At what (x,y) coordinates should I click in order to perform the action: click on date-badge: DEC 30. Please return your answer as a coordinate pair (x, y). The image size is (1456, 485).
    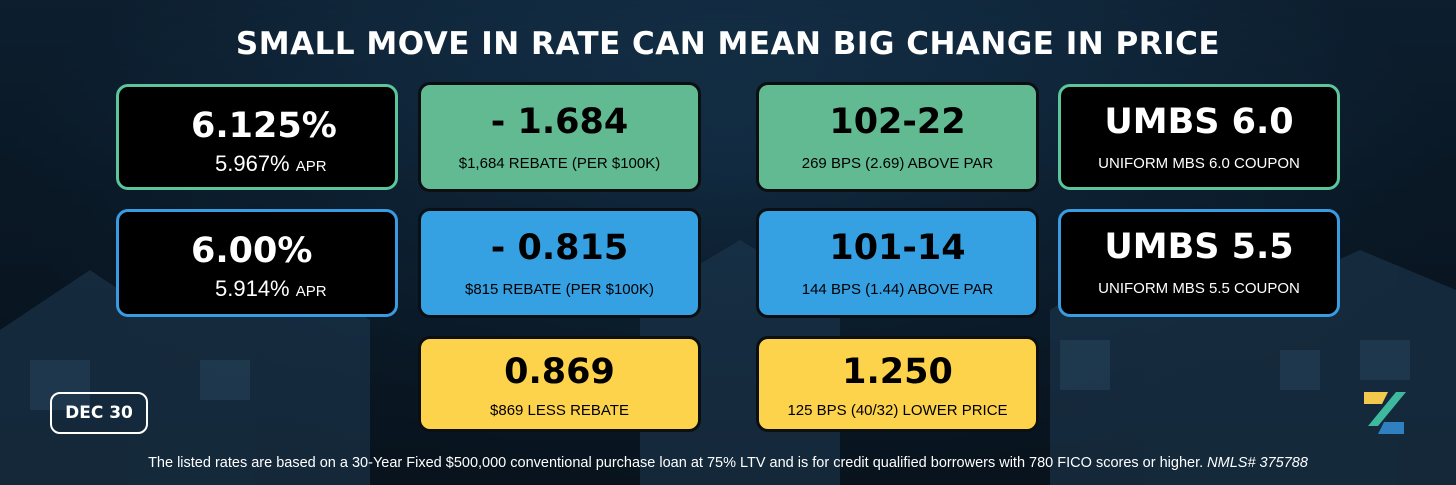
    Looking at the image, I should click on (99, 413).